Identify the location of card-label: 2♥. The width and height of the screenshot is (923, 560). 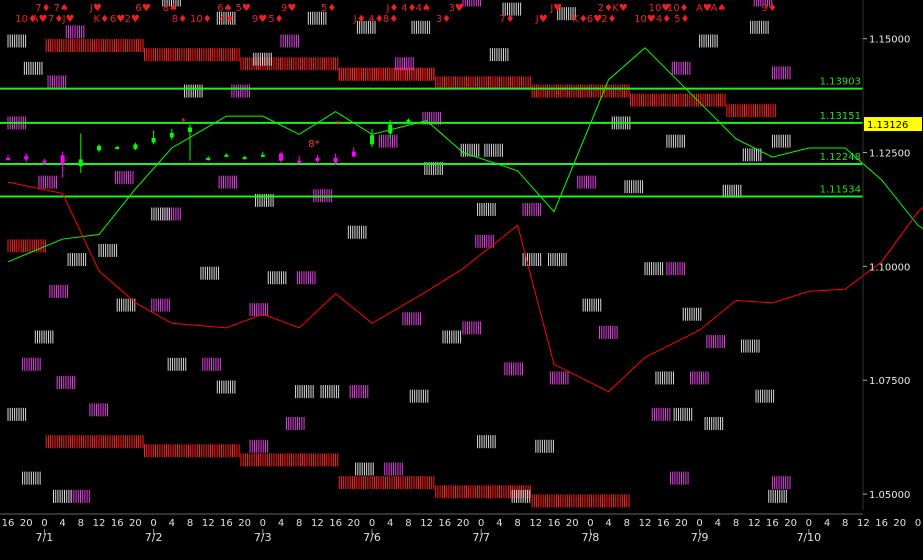
(131, 19).